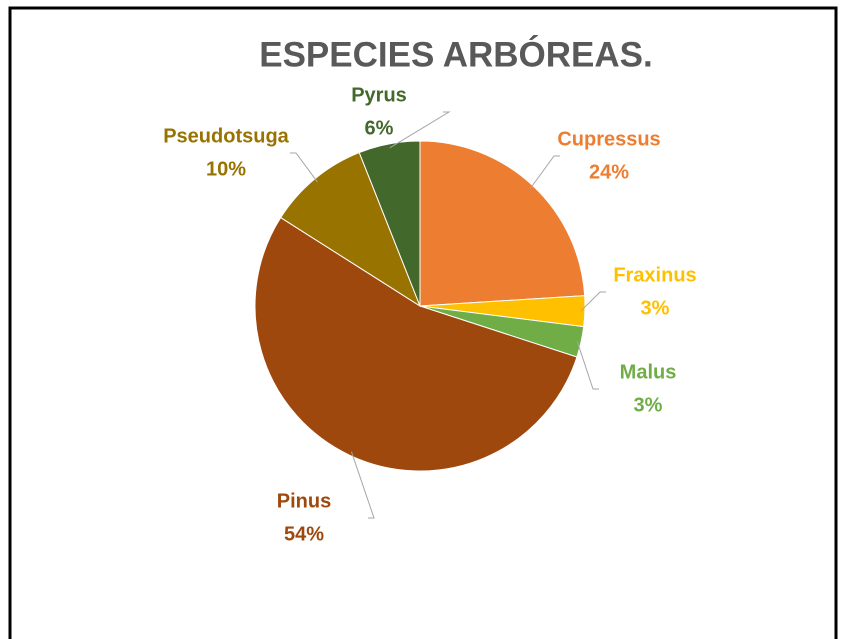  I want to click on data-label-name: Pyrus, so click(379, 95).